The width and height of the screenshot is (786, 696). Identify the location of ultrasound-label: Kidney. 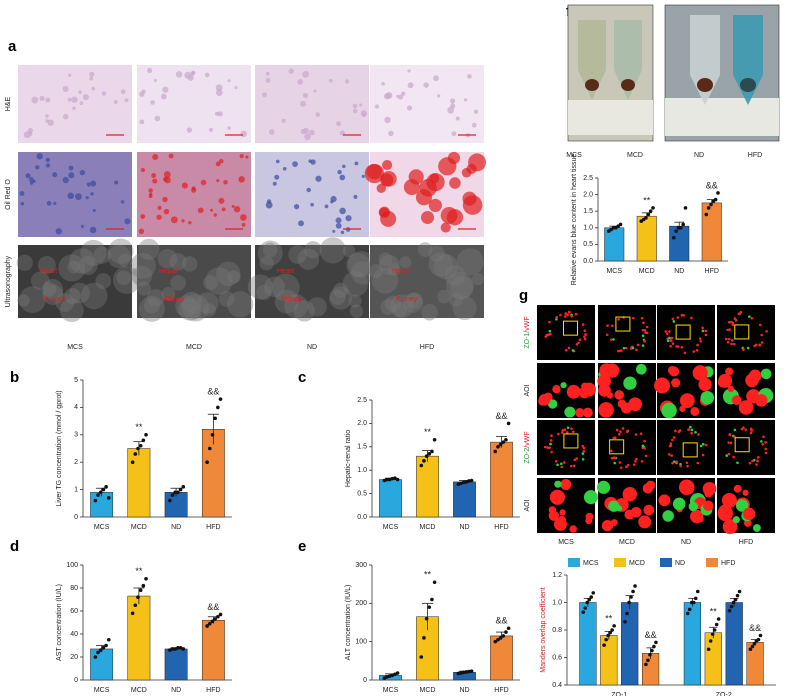
(407, 299).